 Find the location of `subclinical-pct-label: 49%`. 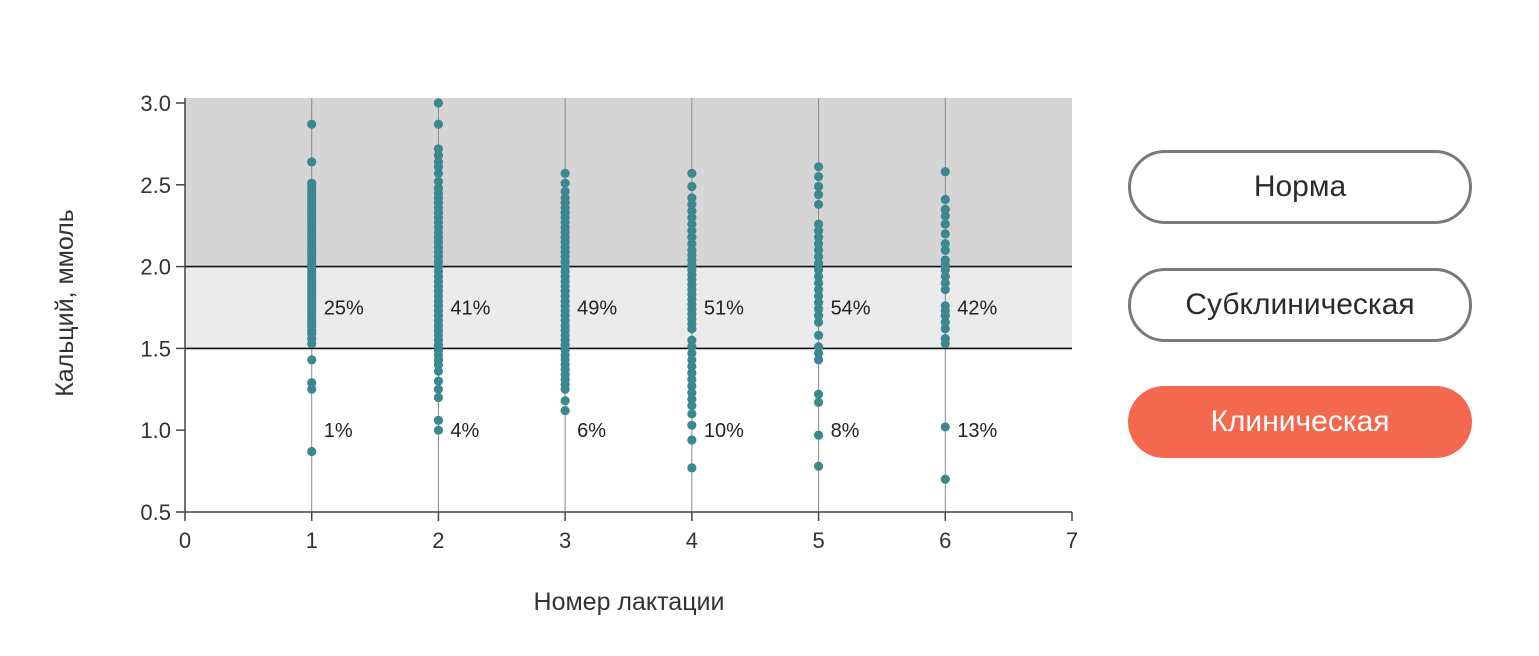

subclinical-pct-label: 49% is located at coordinates (597, 309).